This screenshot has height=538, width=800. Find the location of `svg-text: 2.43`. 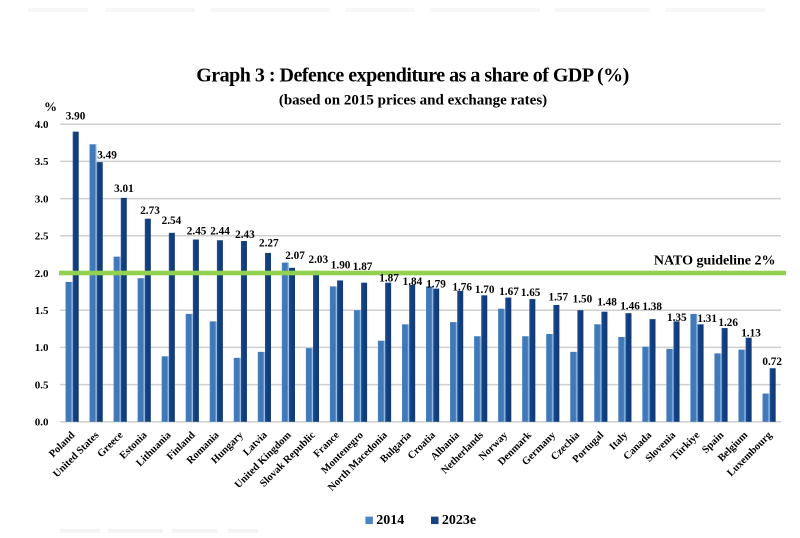

svg-text: 2.43 is located at coordinates (245, 235).